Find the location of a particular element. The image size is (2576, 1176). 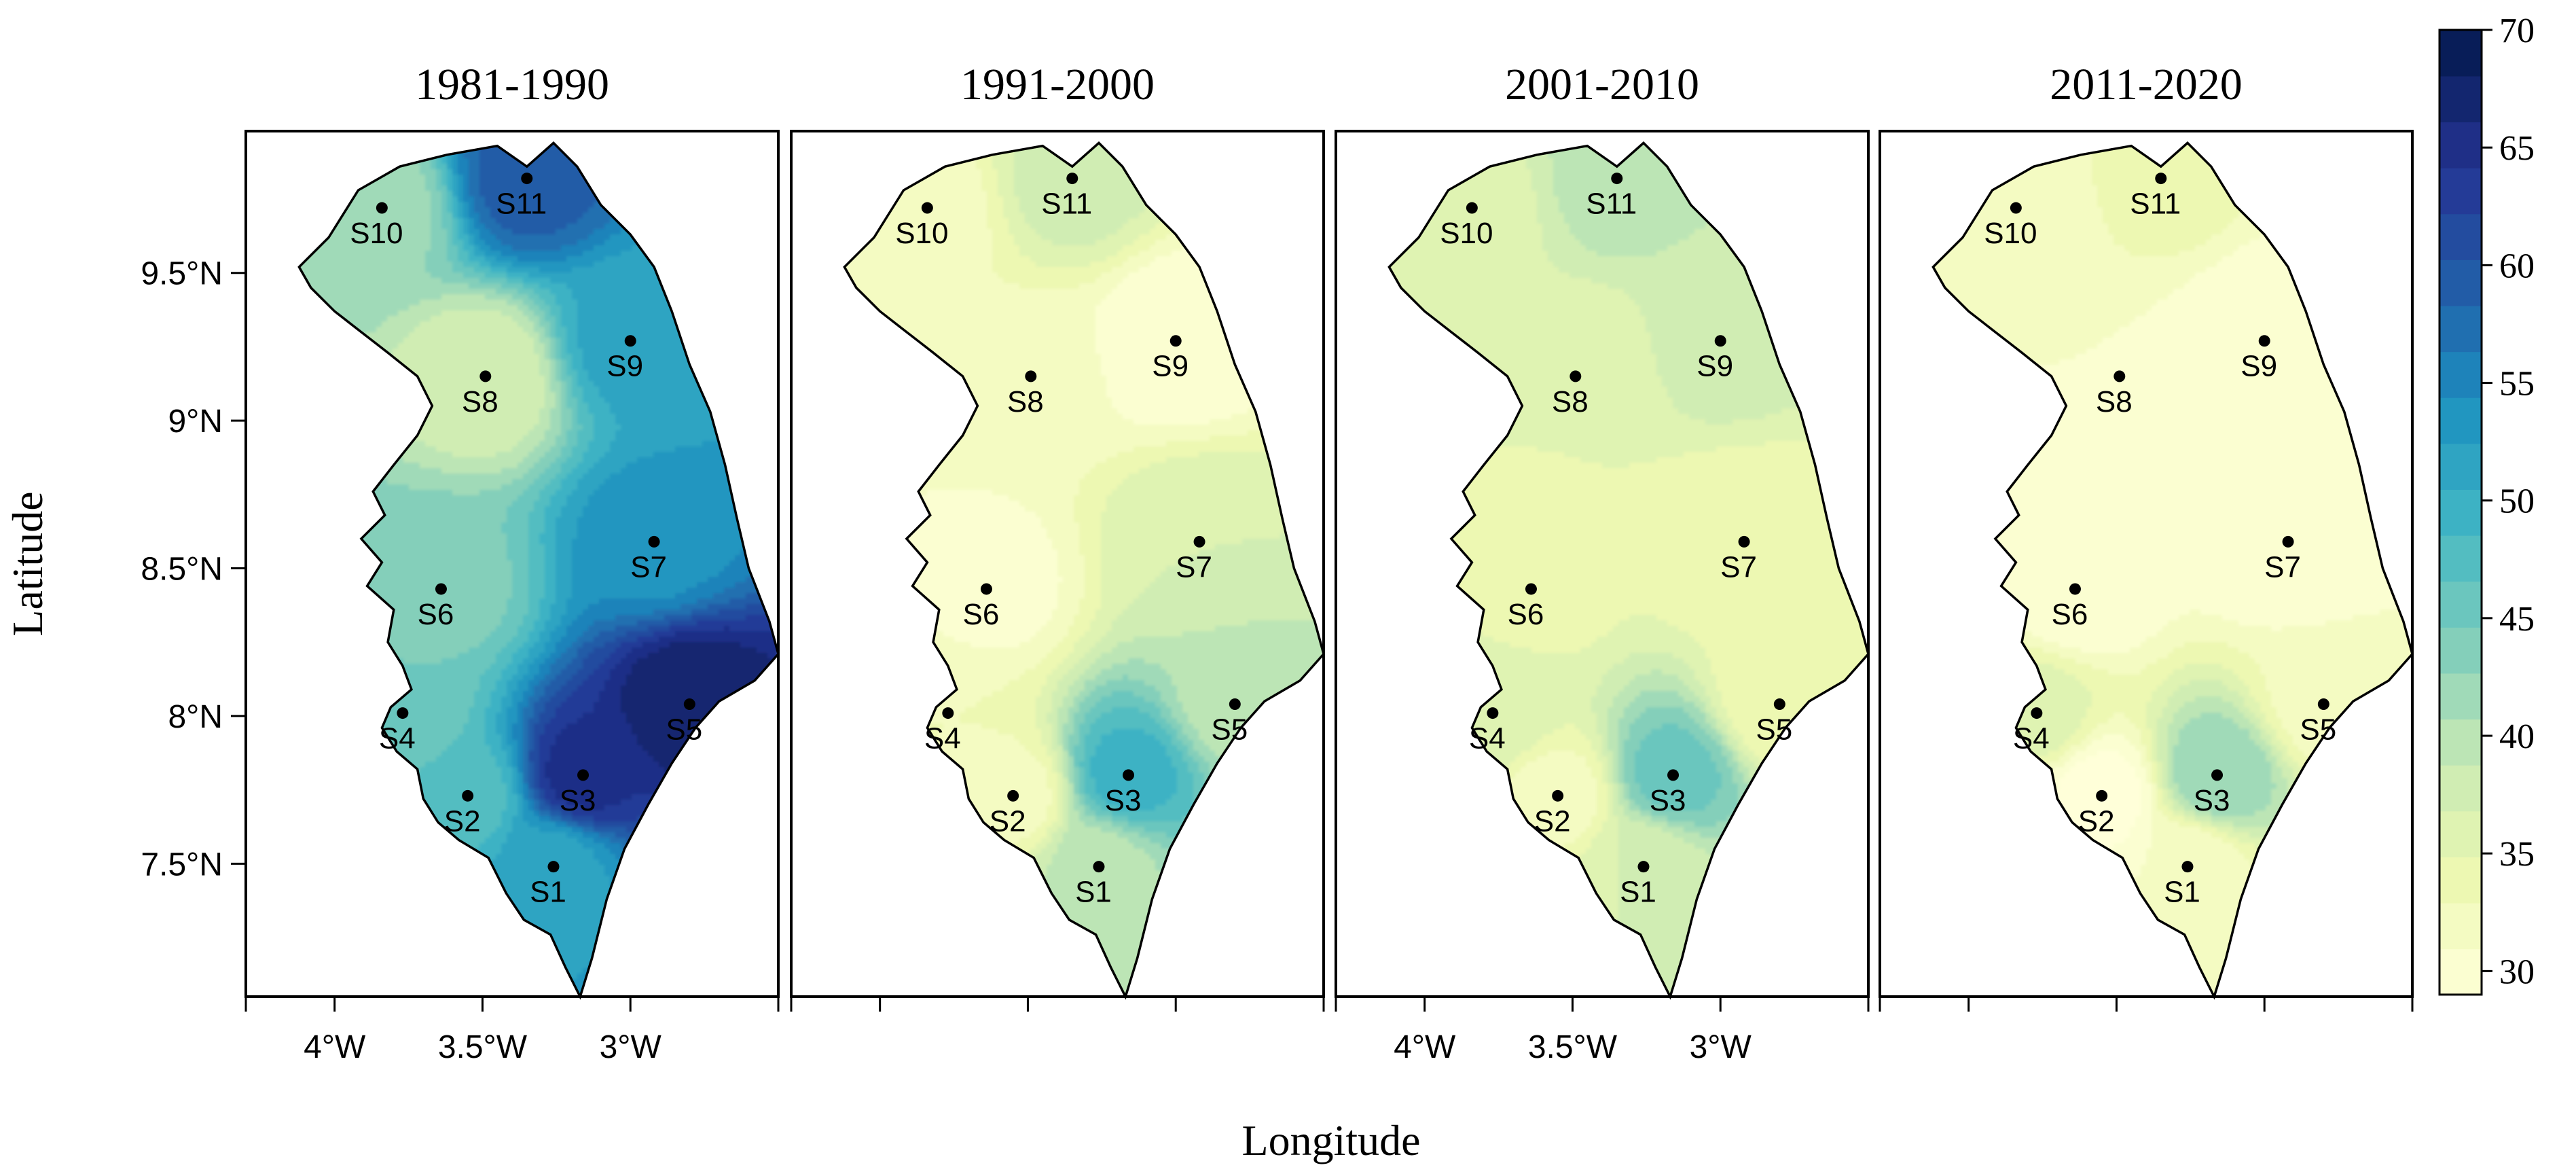

x-tick-label: 3.5°W is located at coordinates (1573, 1047).